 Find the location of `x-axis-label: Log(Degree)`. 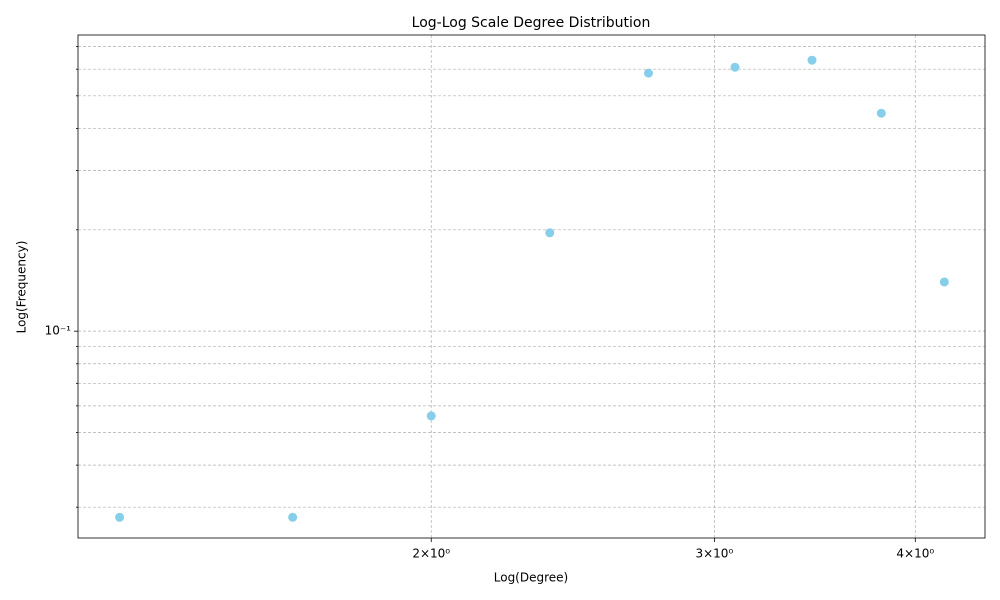

x-axis-label: Log(Degree) is located at coordinates (531, 578).